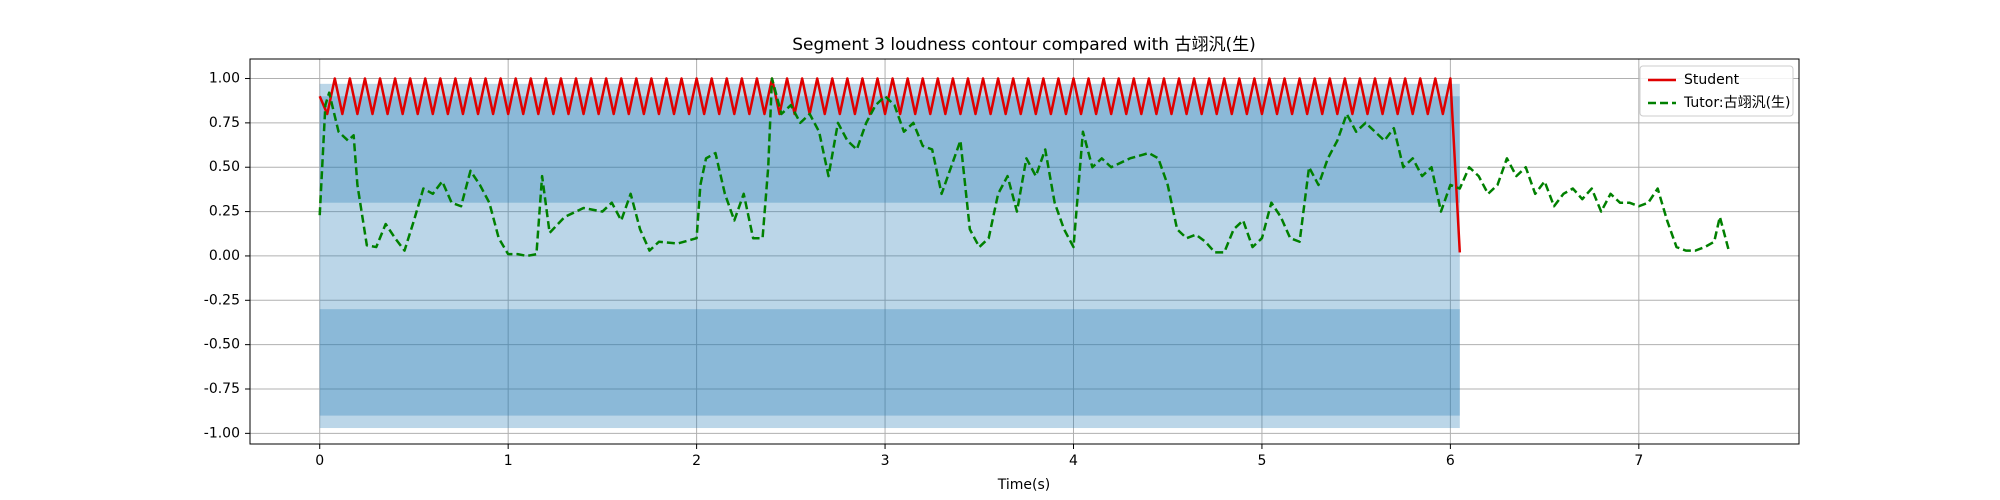  I want to click on y-tick-label: 0.75, so click(224, 123).